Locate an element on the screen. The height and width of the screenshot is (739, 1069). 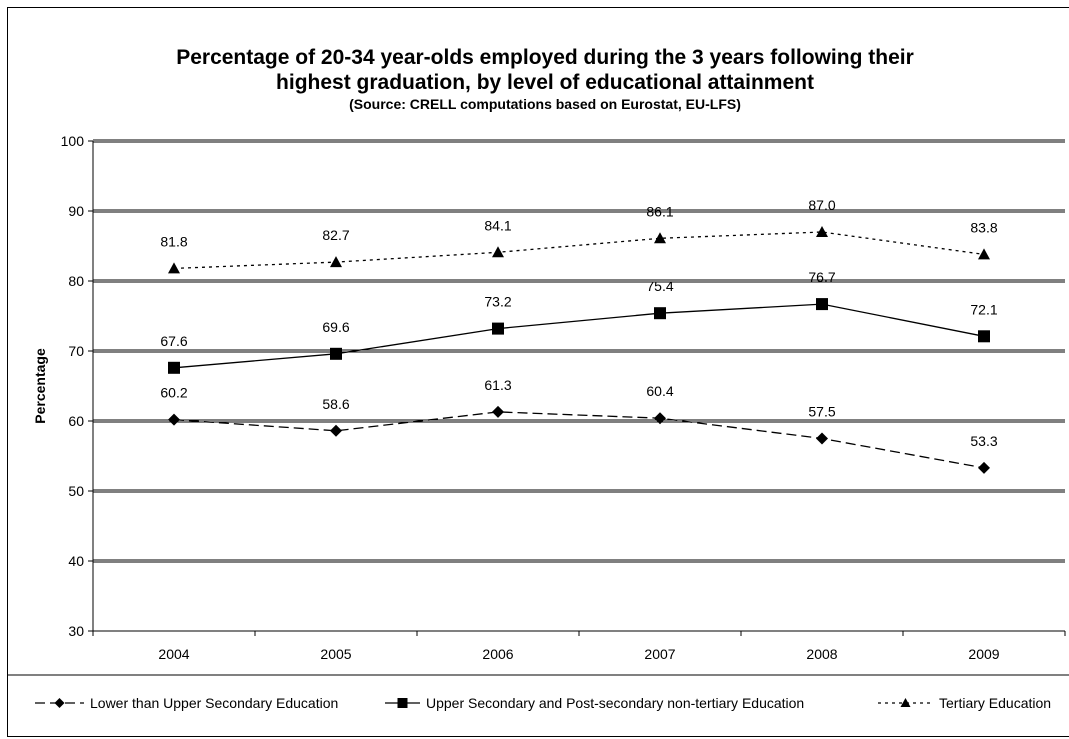
data-label: 53.3 is located at coordinates (983, 441).